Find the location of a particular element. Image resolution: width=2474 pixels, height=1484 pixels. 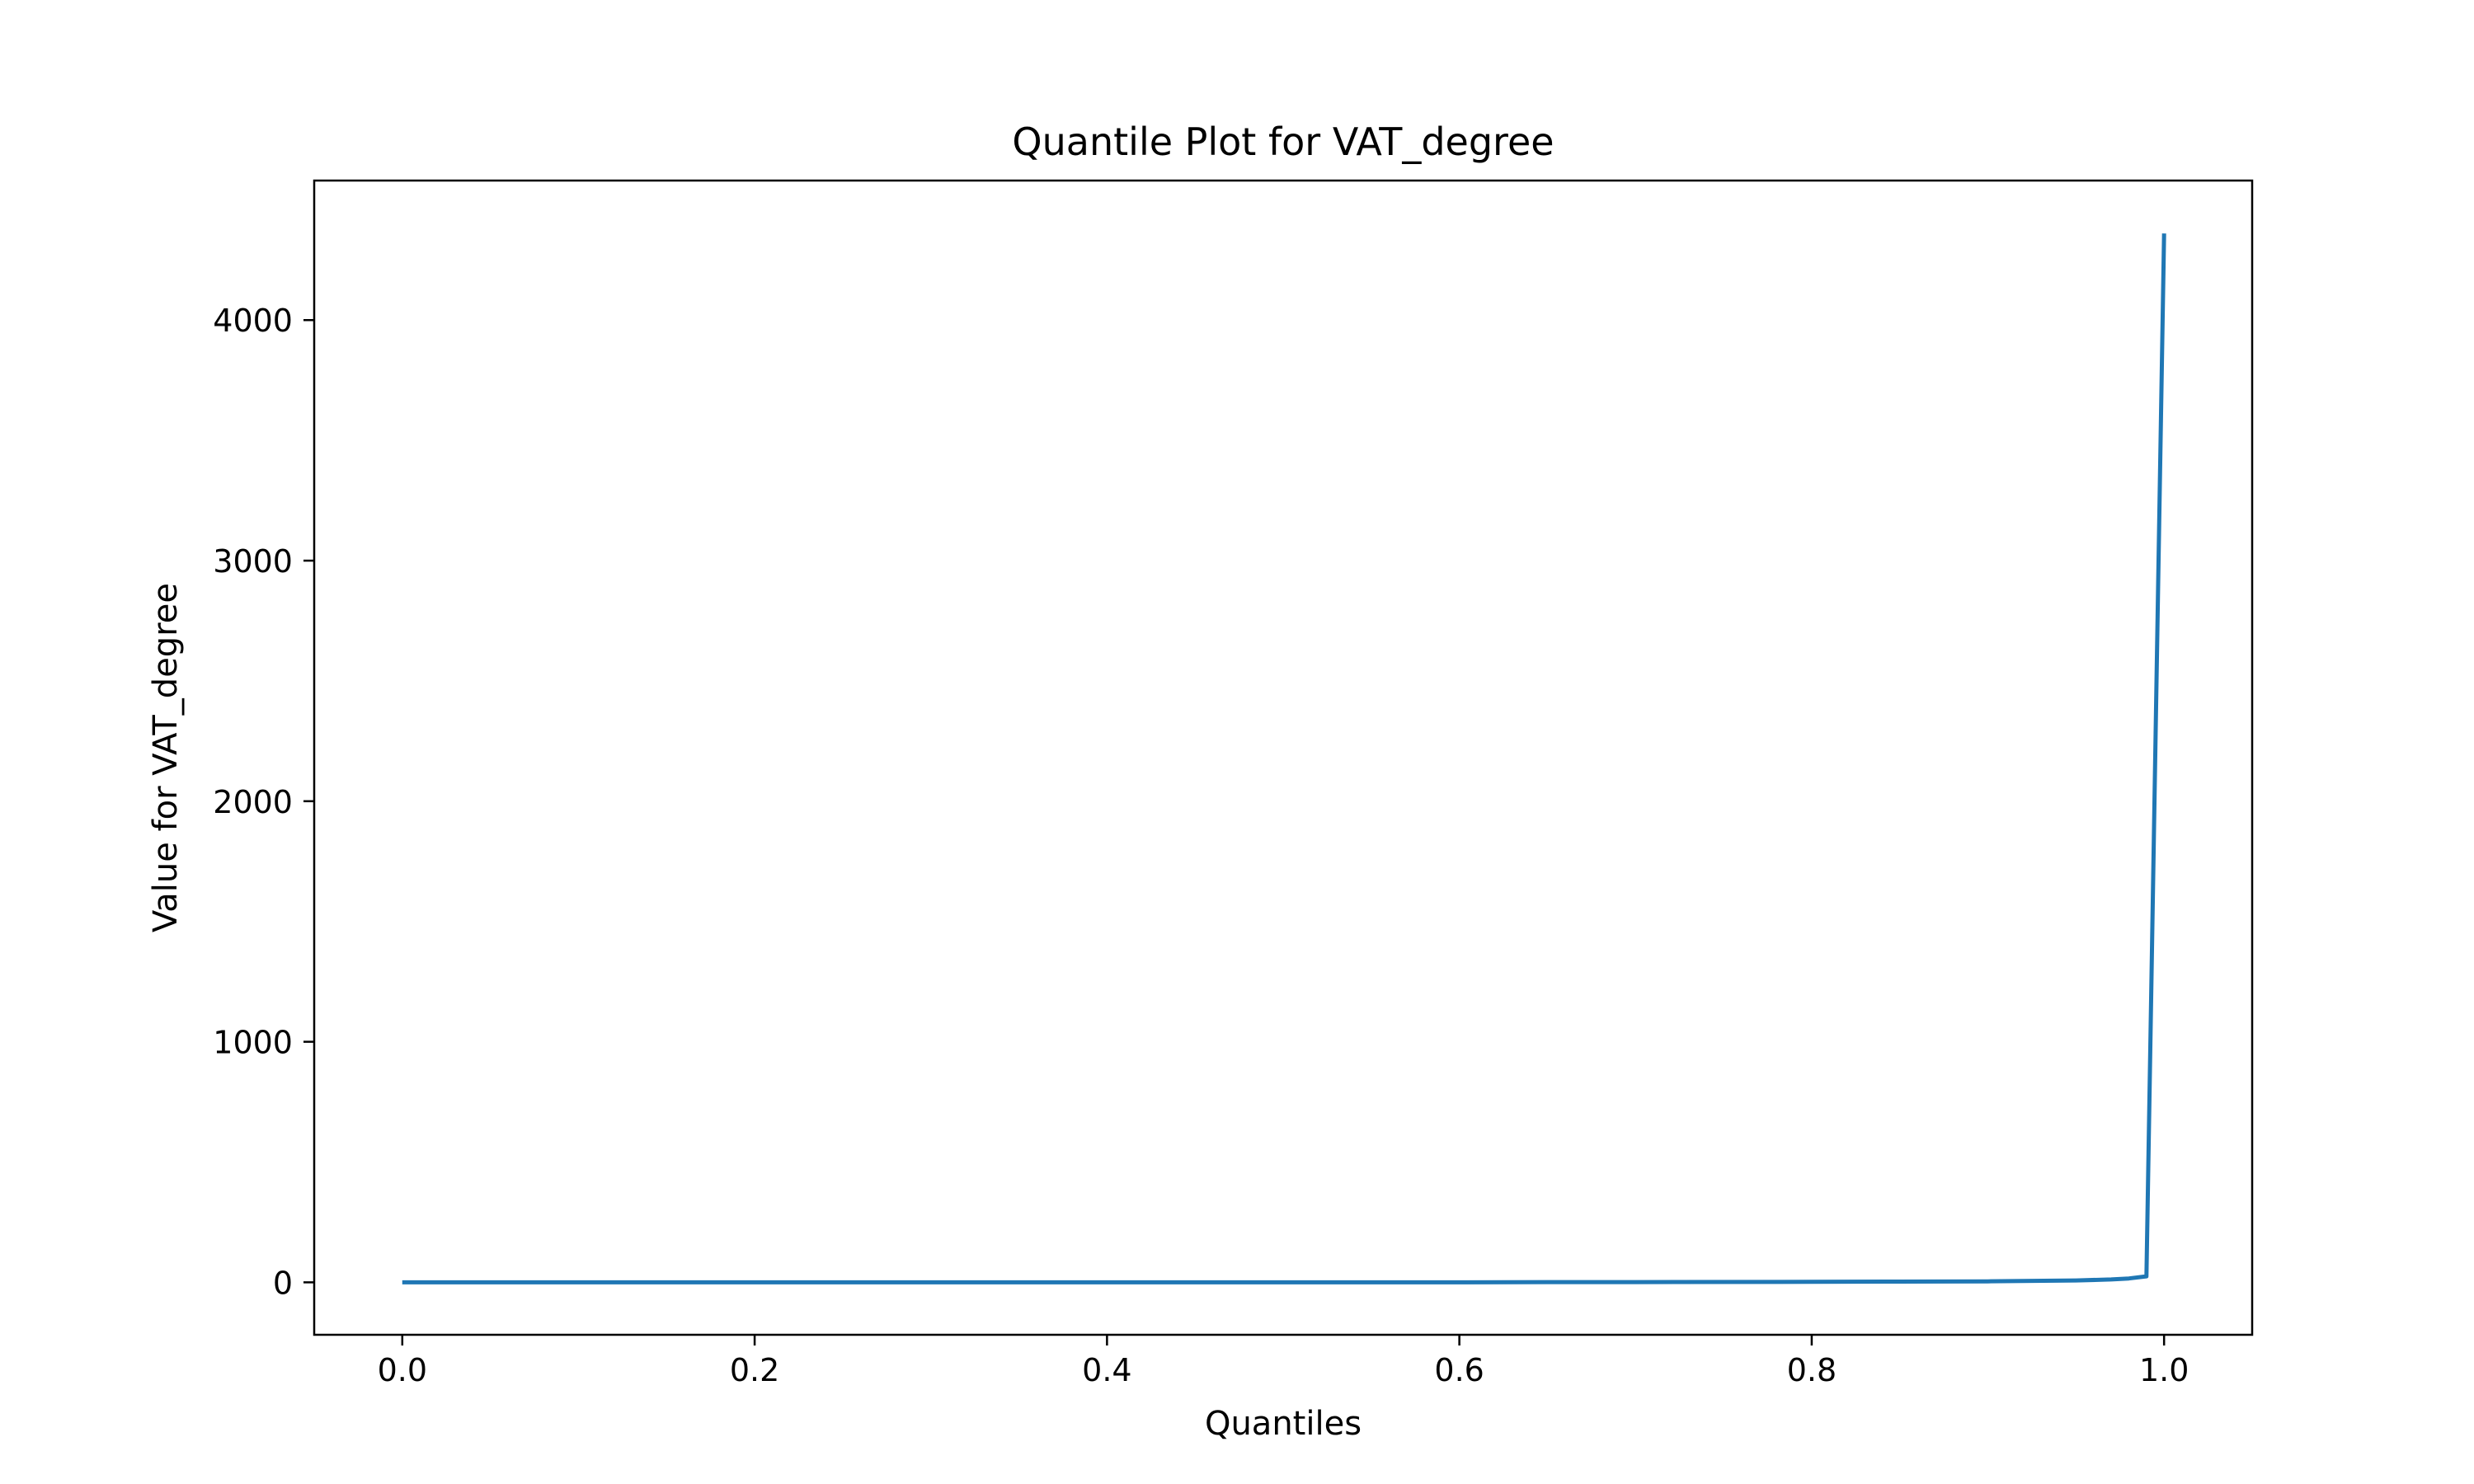

x-axis-label: Quantiles is located at coordinates (1283, 1424).